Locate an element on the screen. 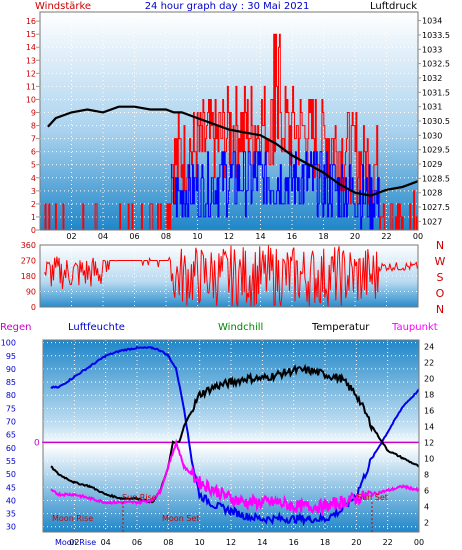  tick-label-temperature: 2 is located at coordinates (426, 522).